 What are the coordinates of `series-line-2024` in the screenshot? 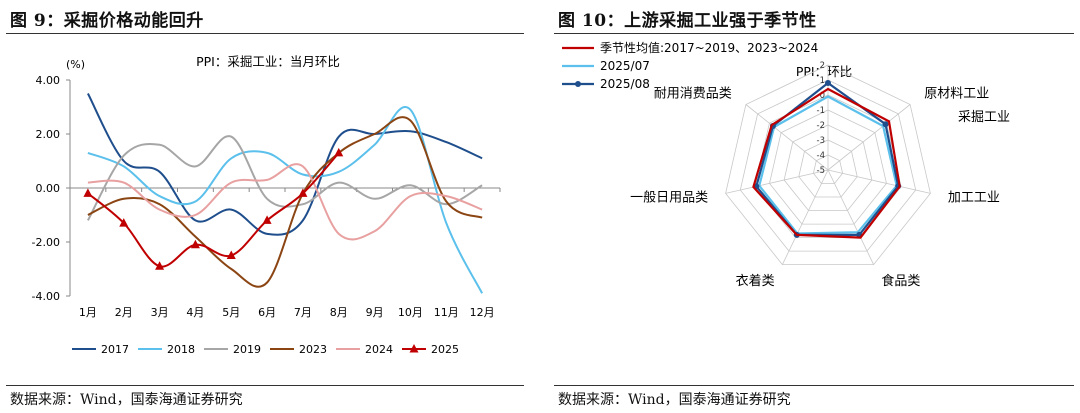 It's located at (285, 202).